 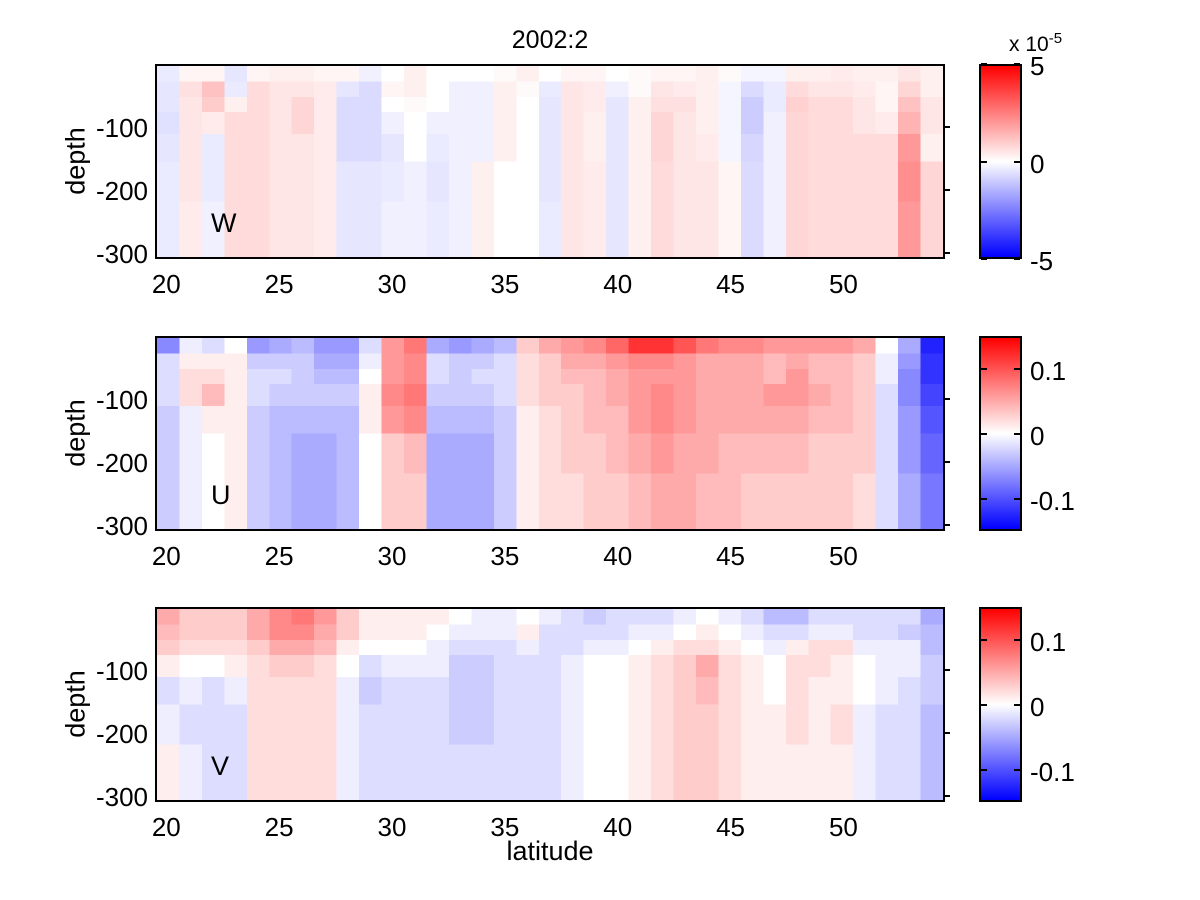 What do you see at coordinates (550, 161) in the screenshot?
I see `subplot-w: W` at bounding box center [550, 161].